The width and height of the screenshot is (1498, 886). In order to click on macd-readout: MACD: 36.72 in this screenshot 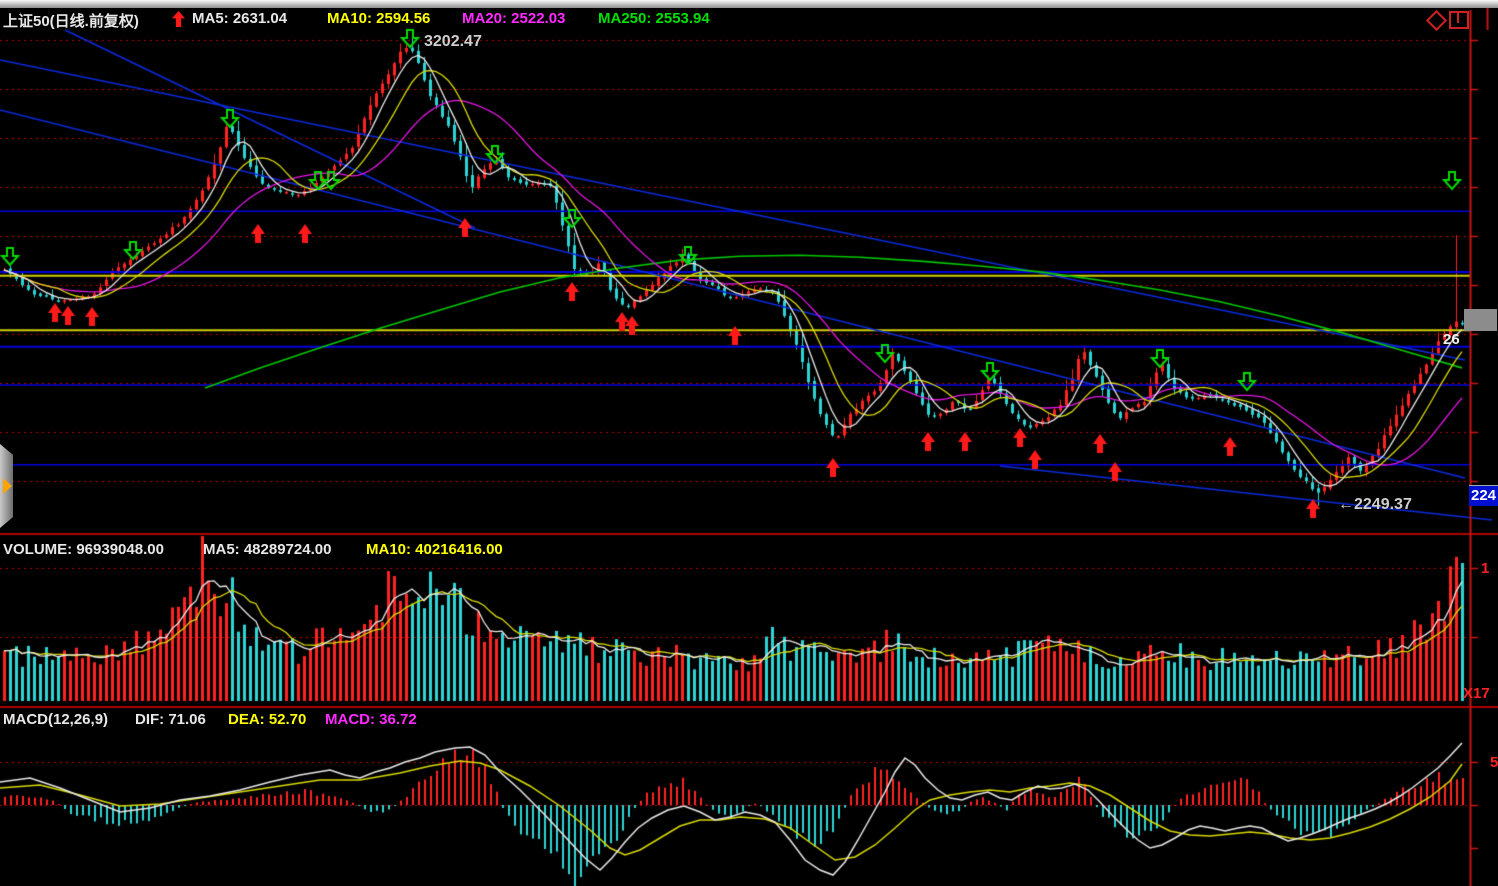, I will do `click(371, 719)`.